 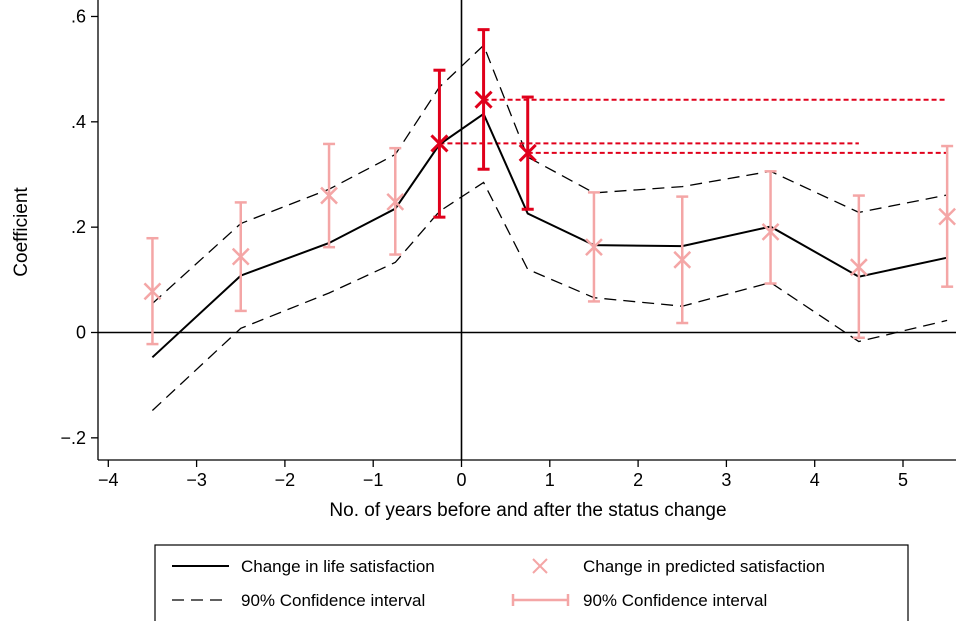 I want to click on x-tick-label: 1, so click(x=550, y=480).